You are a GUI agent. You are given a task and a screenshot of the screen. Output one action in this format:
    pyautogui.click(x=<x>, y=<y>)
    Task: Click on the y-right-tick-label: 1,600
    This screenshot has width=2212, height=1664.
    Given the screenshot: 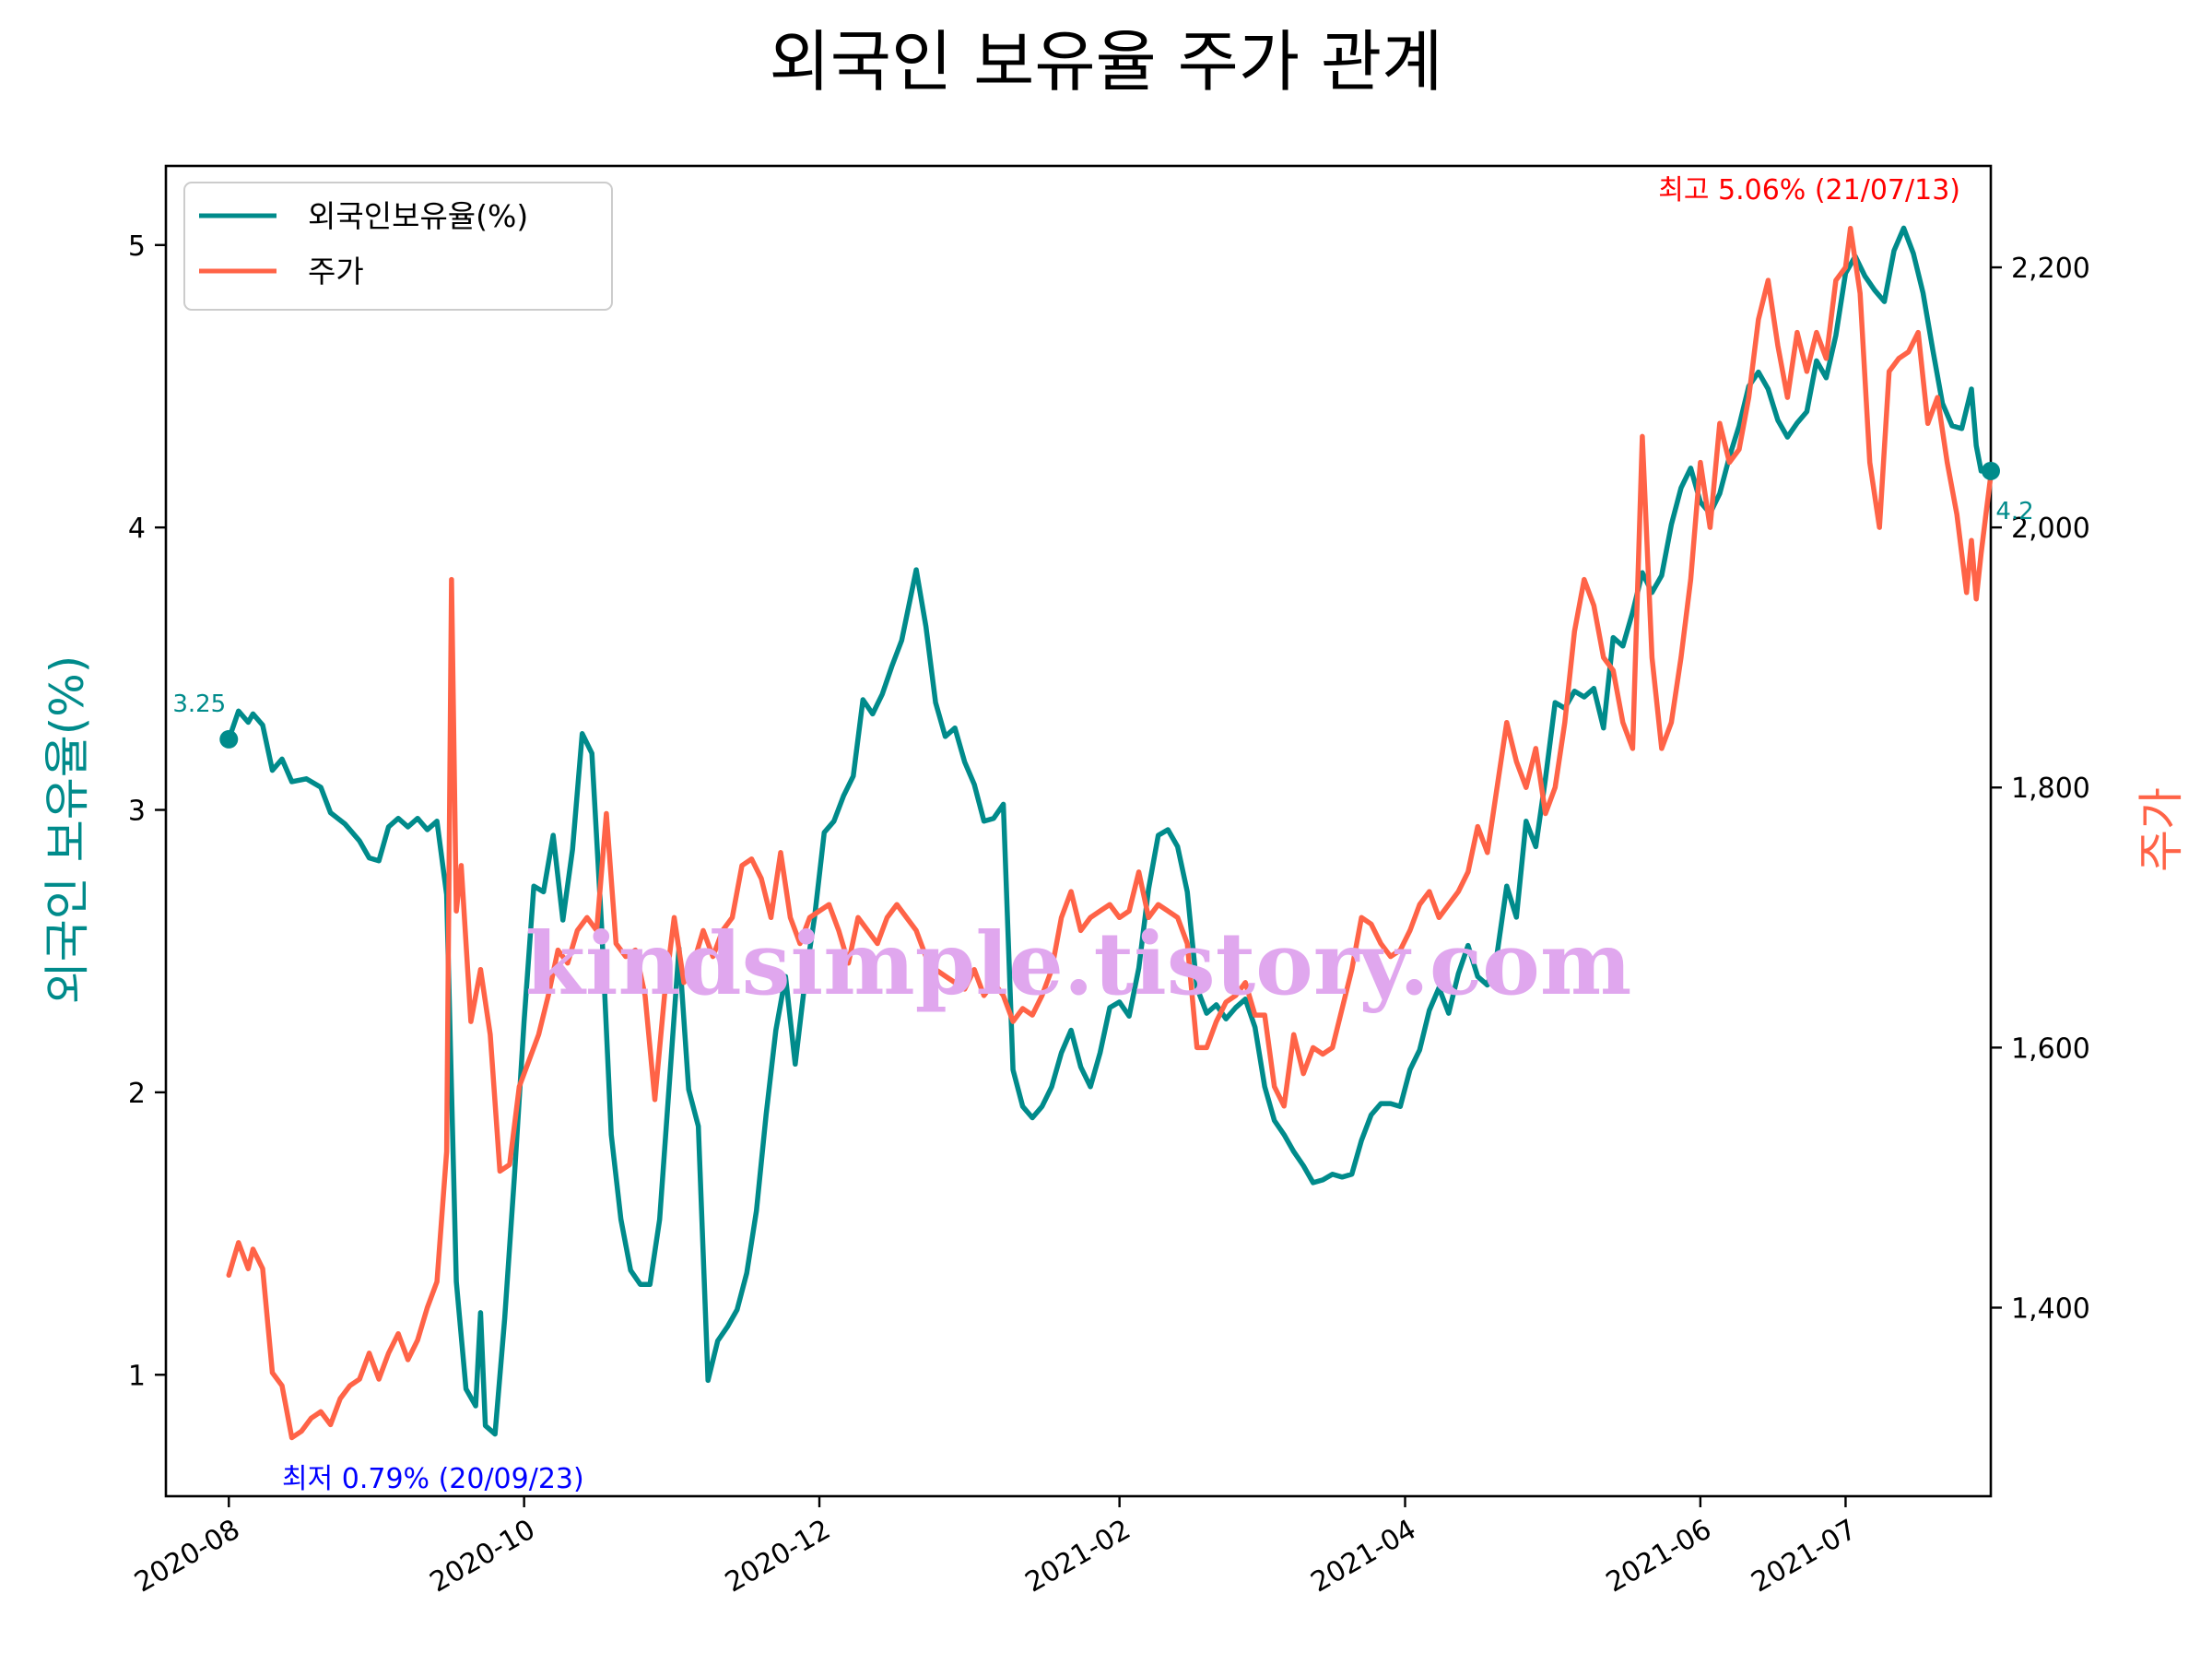 What is the action you would take?
    pyautogui.click(x=2050, y=1049)
    